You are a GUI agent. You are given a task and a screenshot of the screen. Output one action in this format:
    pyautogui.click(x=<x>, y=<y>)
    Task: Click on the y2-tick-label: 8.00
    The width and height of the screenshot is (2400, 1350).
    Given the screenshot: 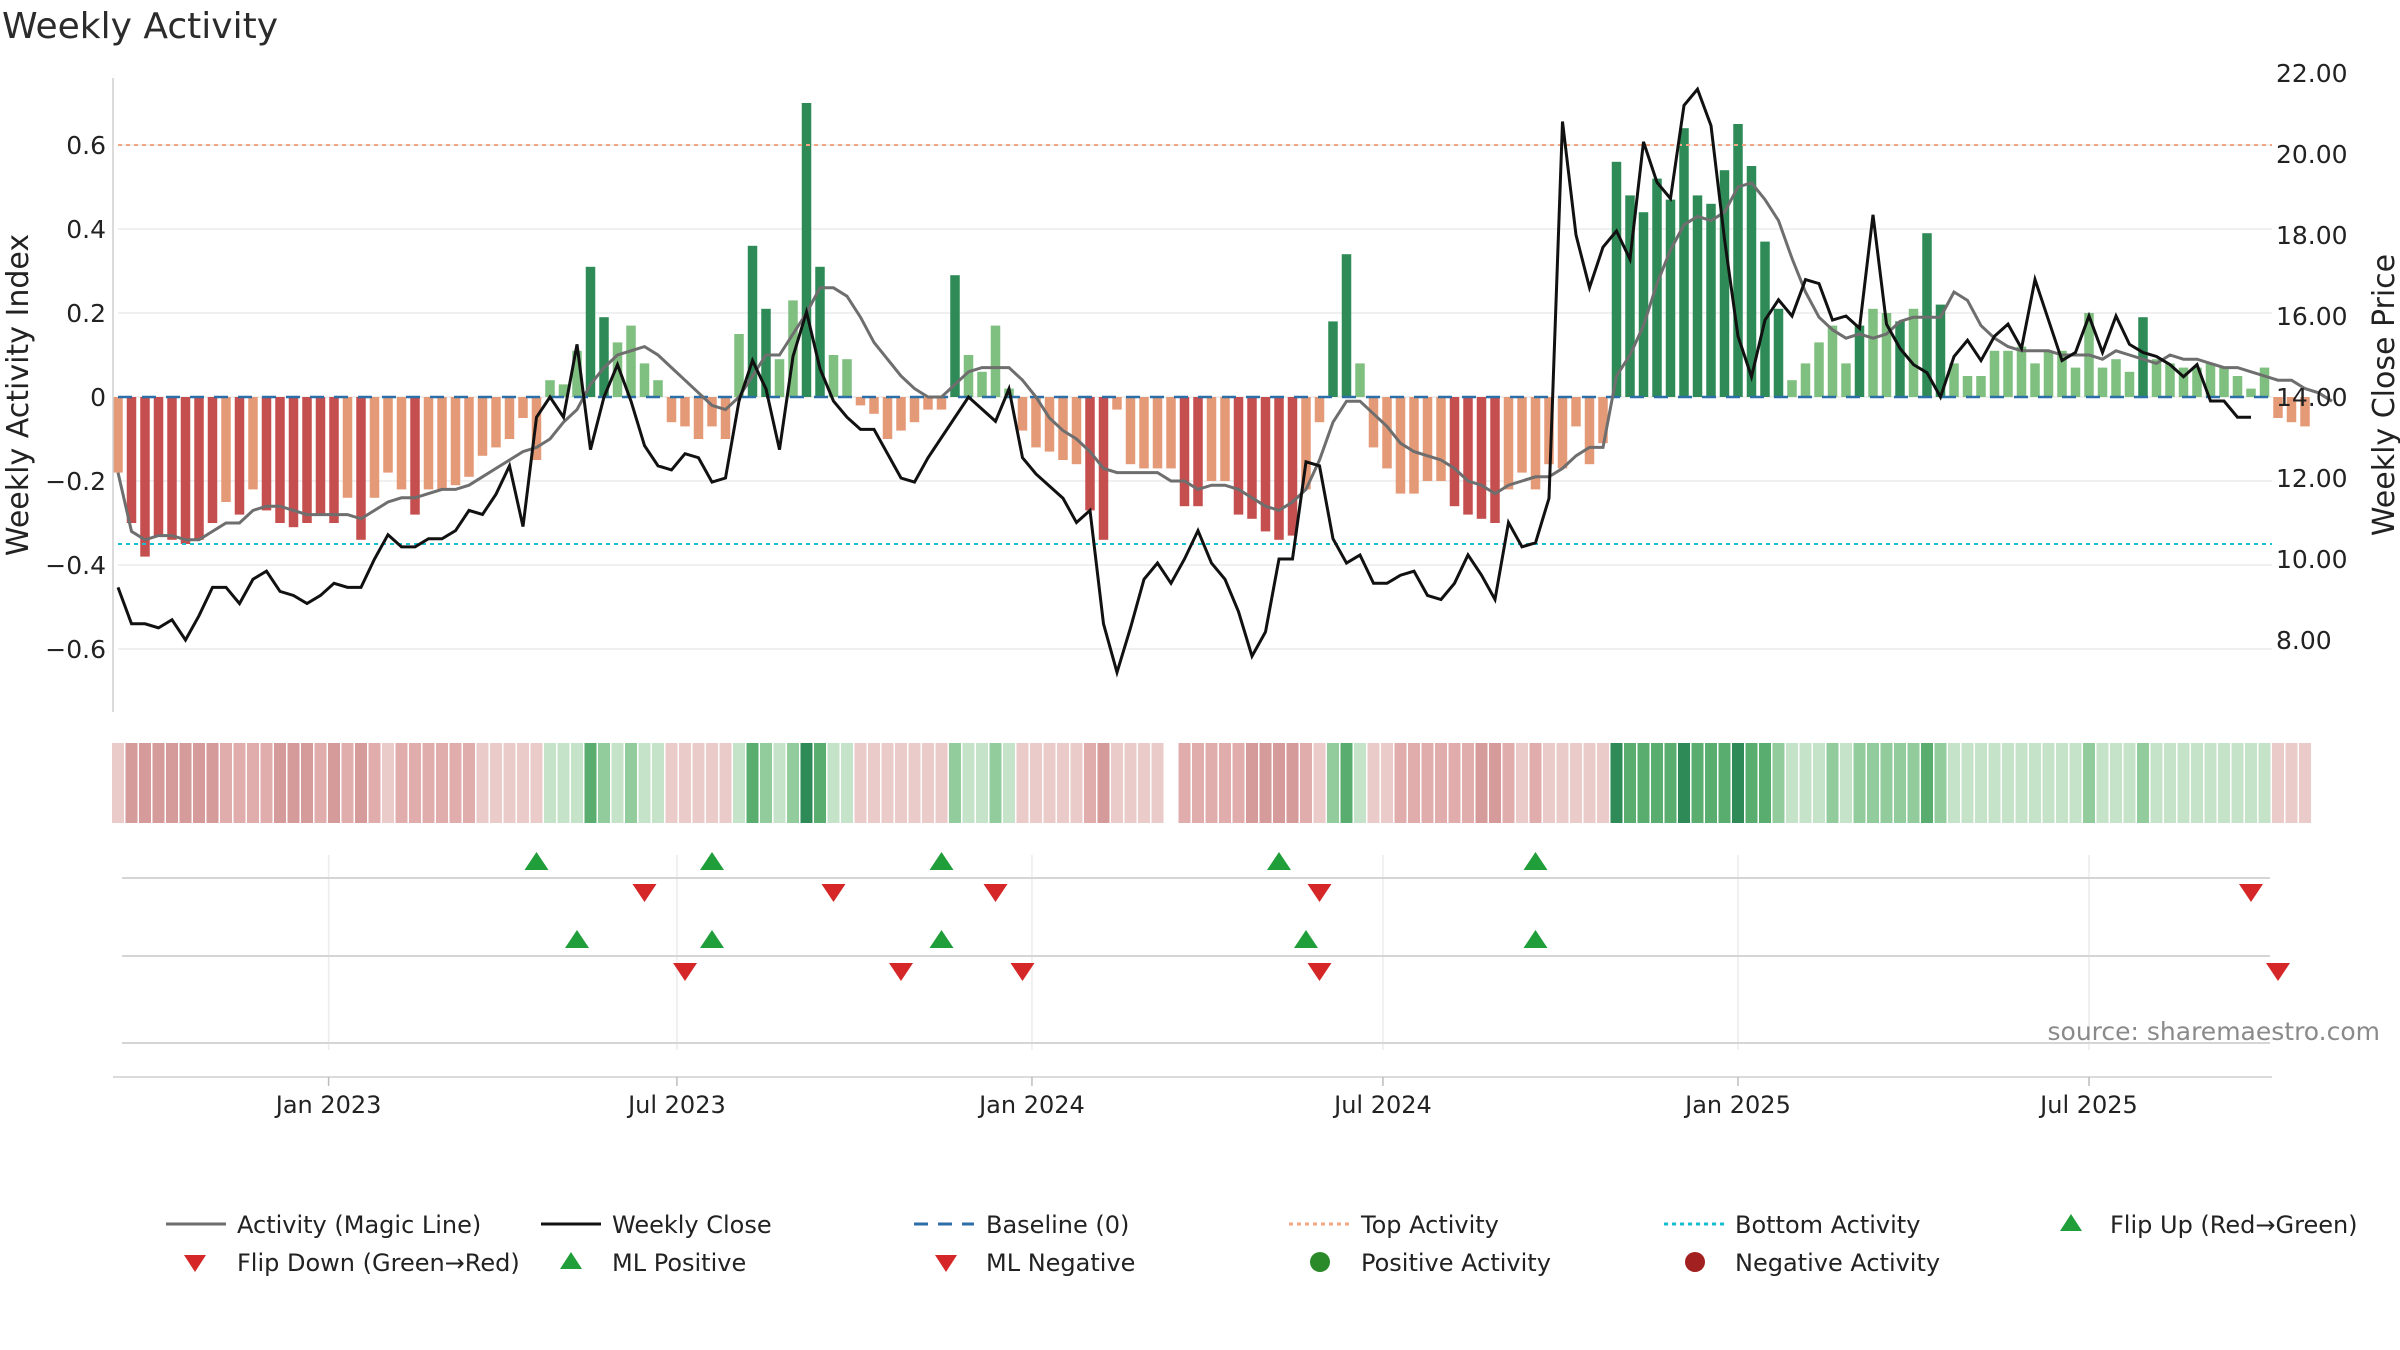 What is the action you would take?
    pyautogui.click(x=2304, y=640)
    